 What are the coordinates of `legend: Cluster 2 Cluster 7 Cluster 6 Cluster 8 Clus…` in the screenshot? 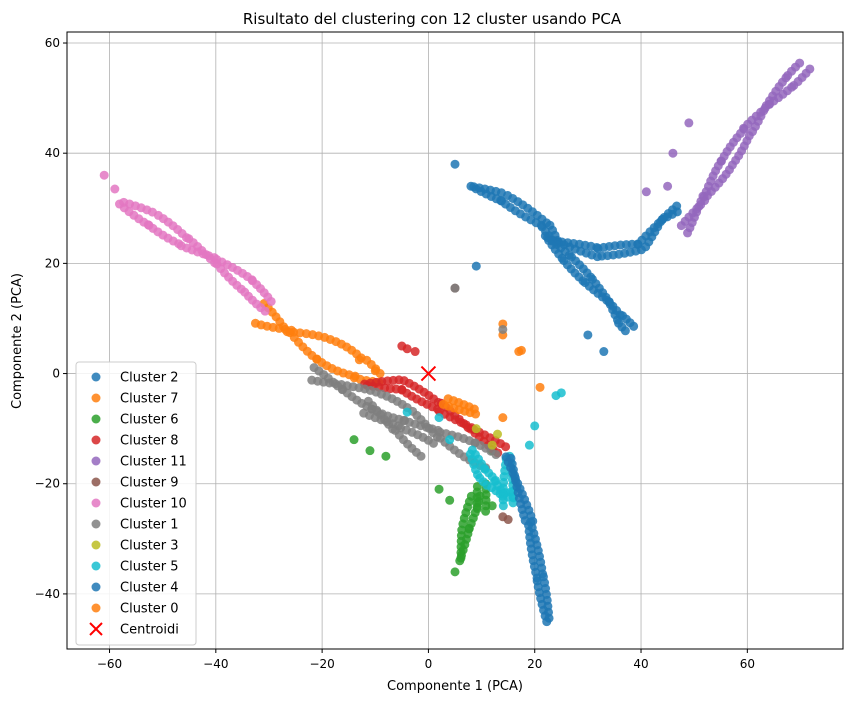 It's located at (136, 503).